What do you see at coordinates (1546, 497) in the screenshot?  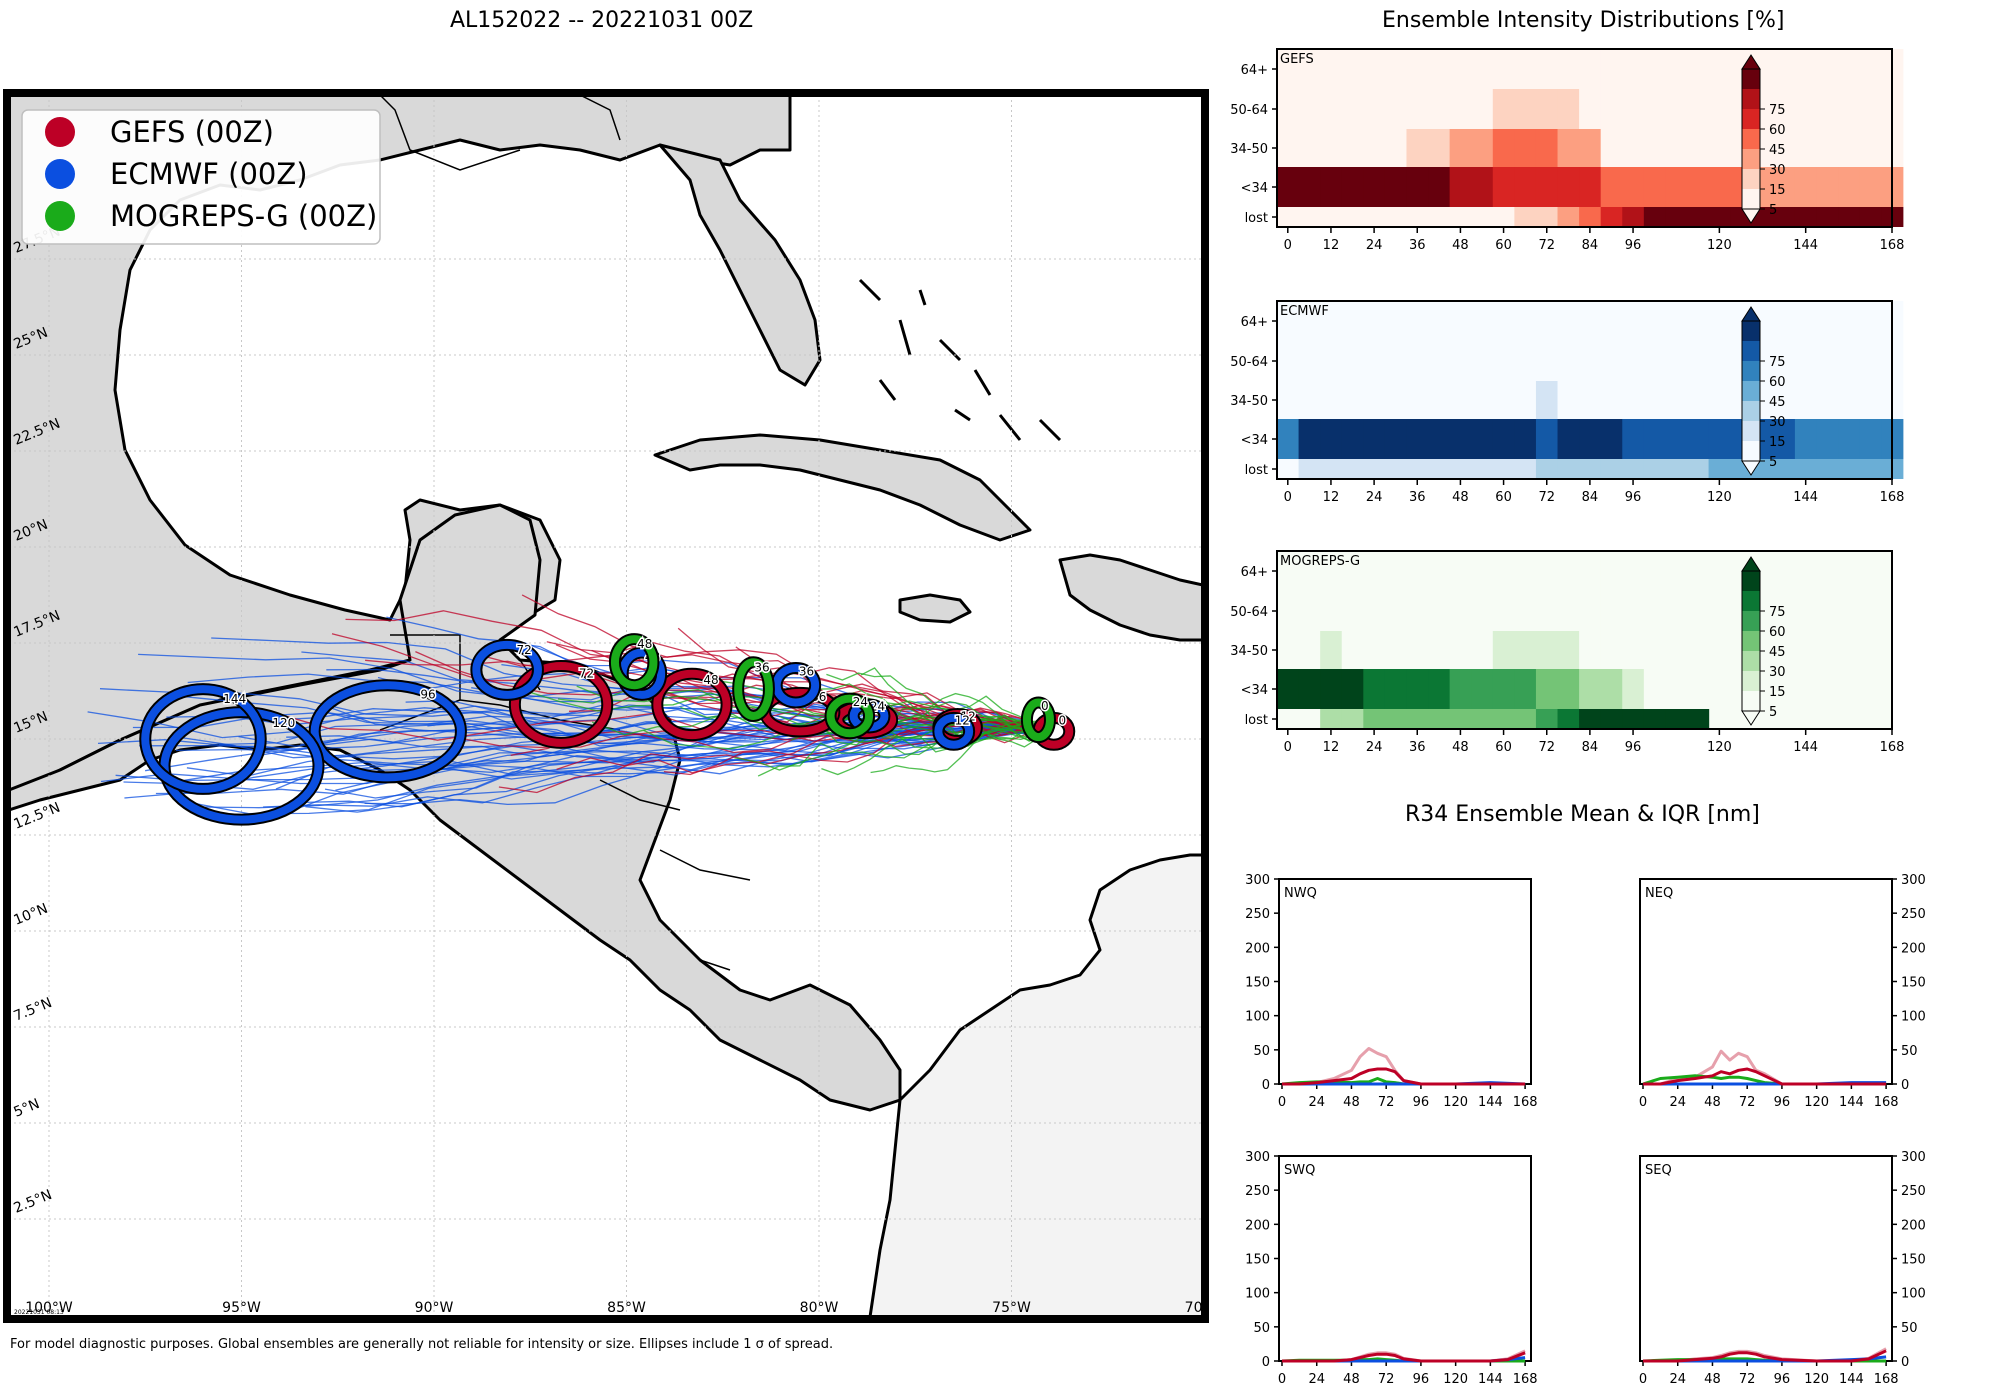 I see `heatmap-x-tick-label: 72` at bounding box center [1546, 497].